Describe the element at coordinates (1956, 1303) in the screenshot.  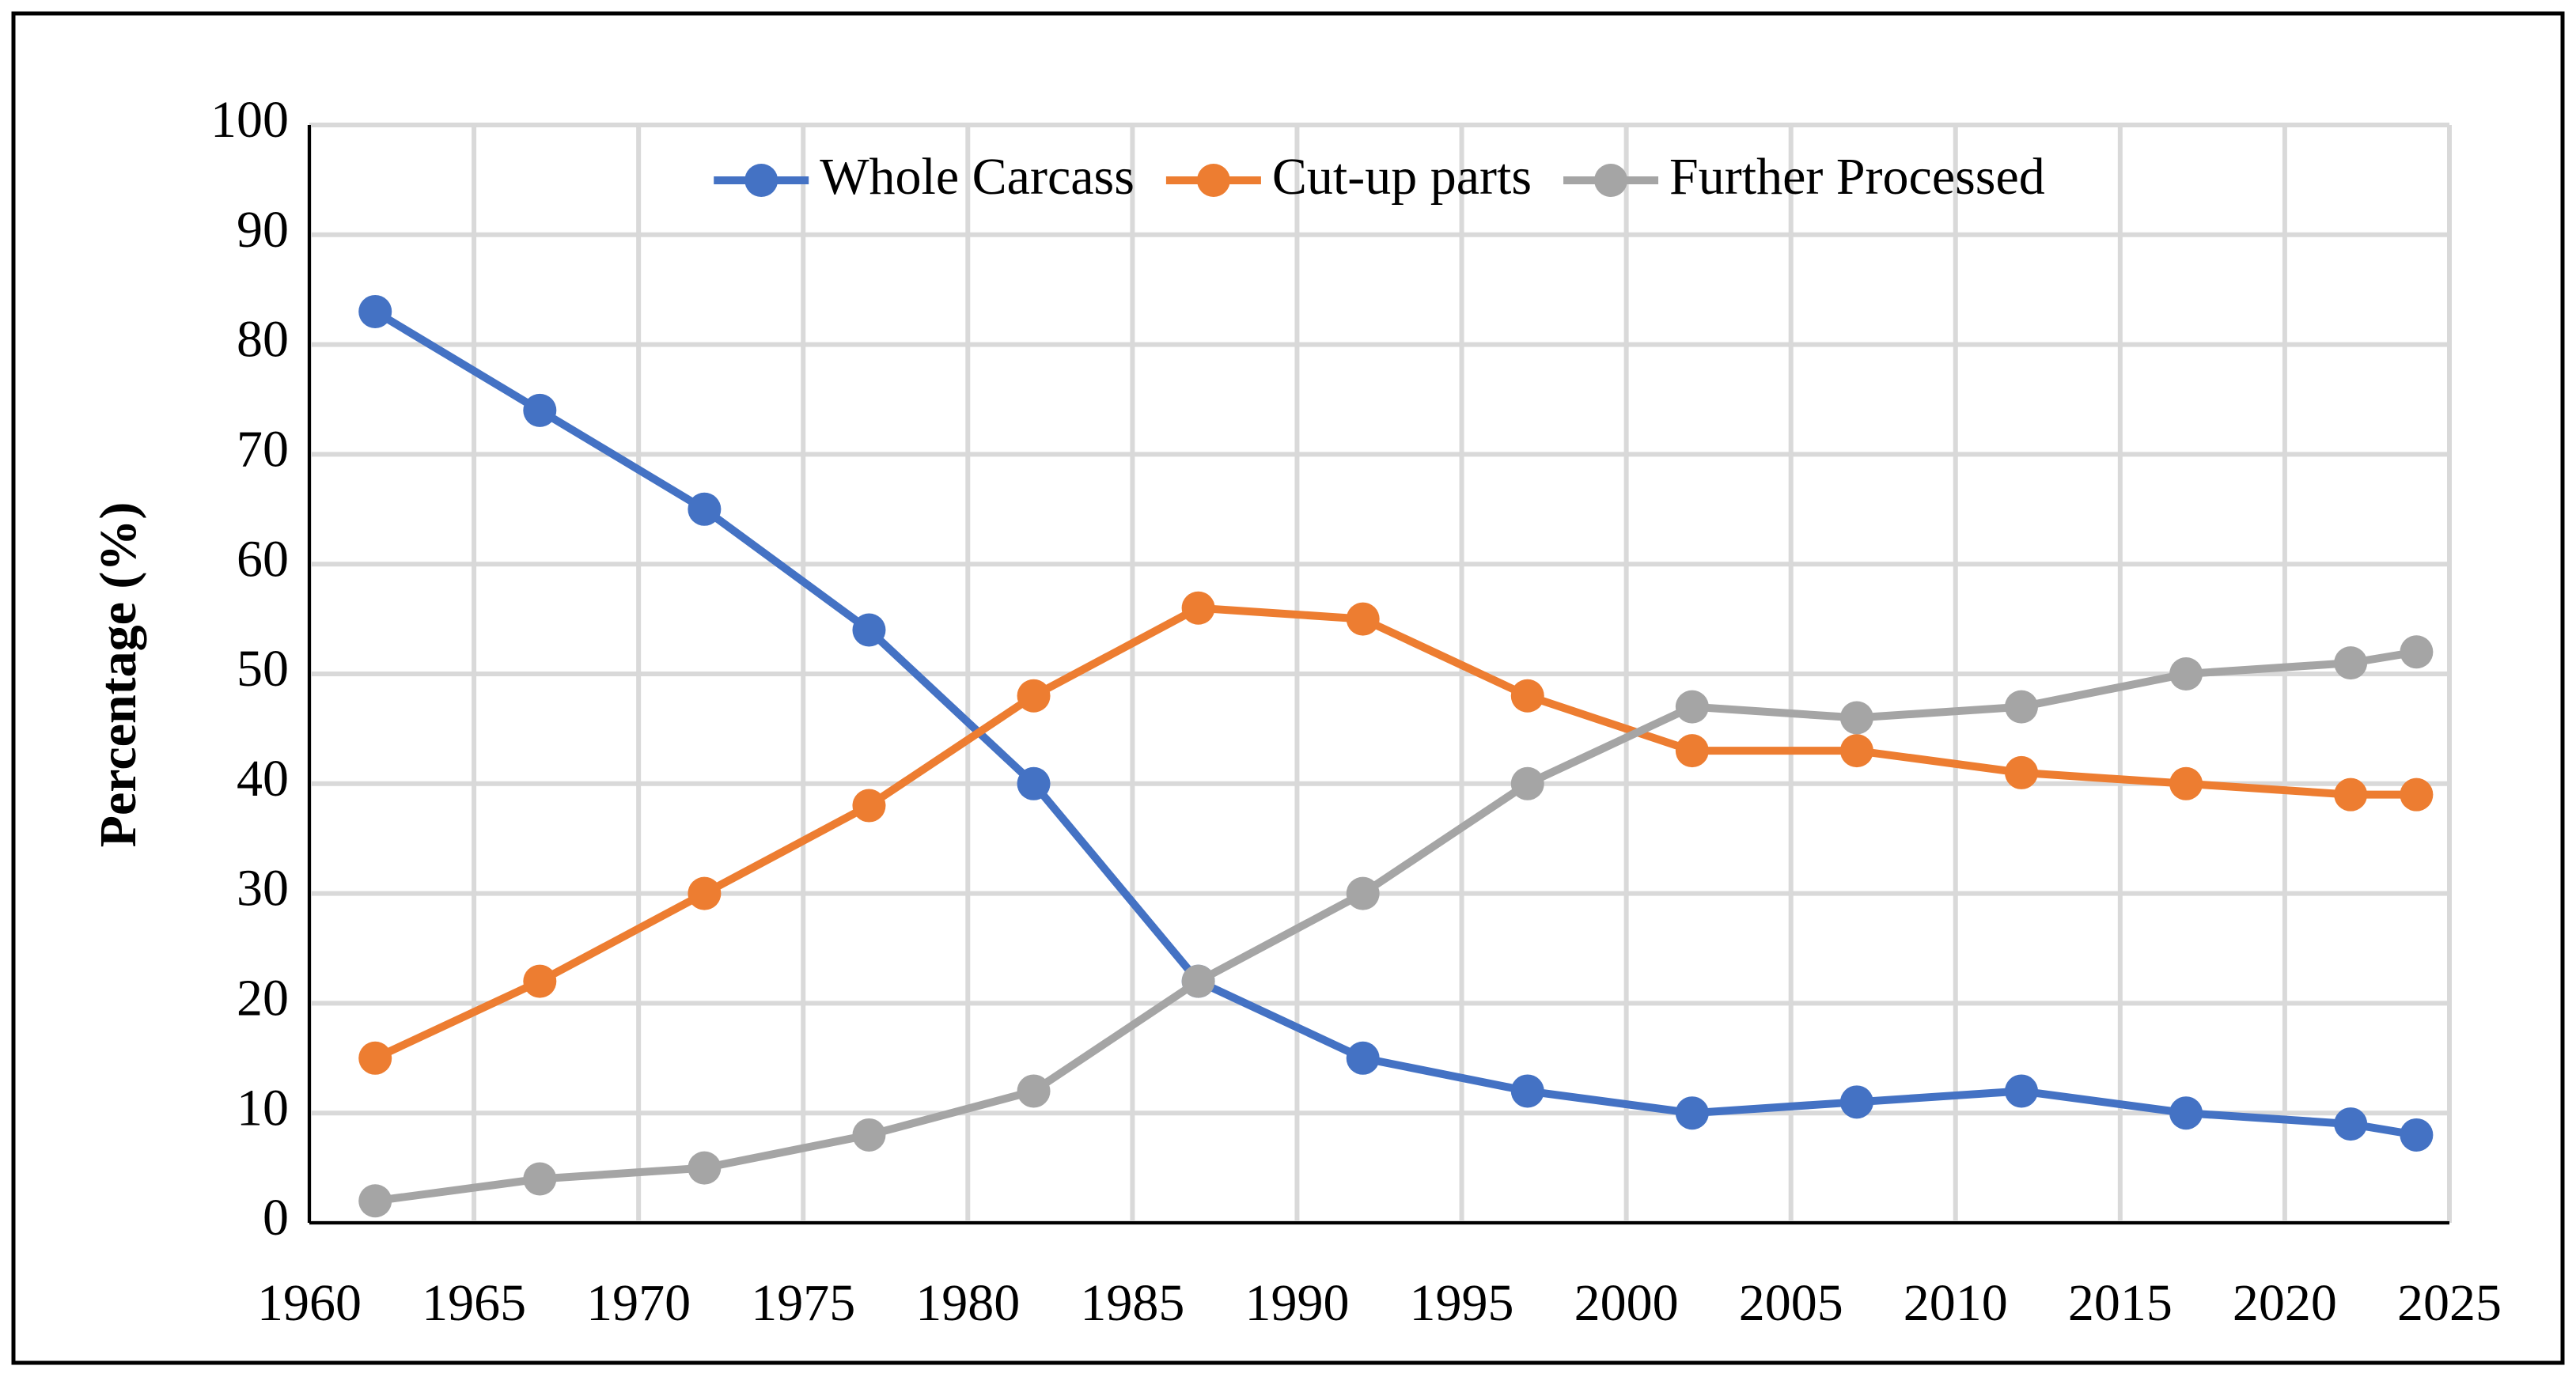
I see `x-tick-label: 2010` at that location.